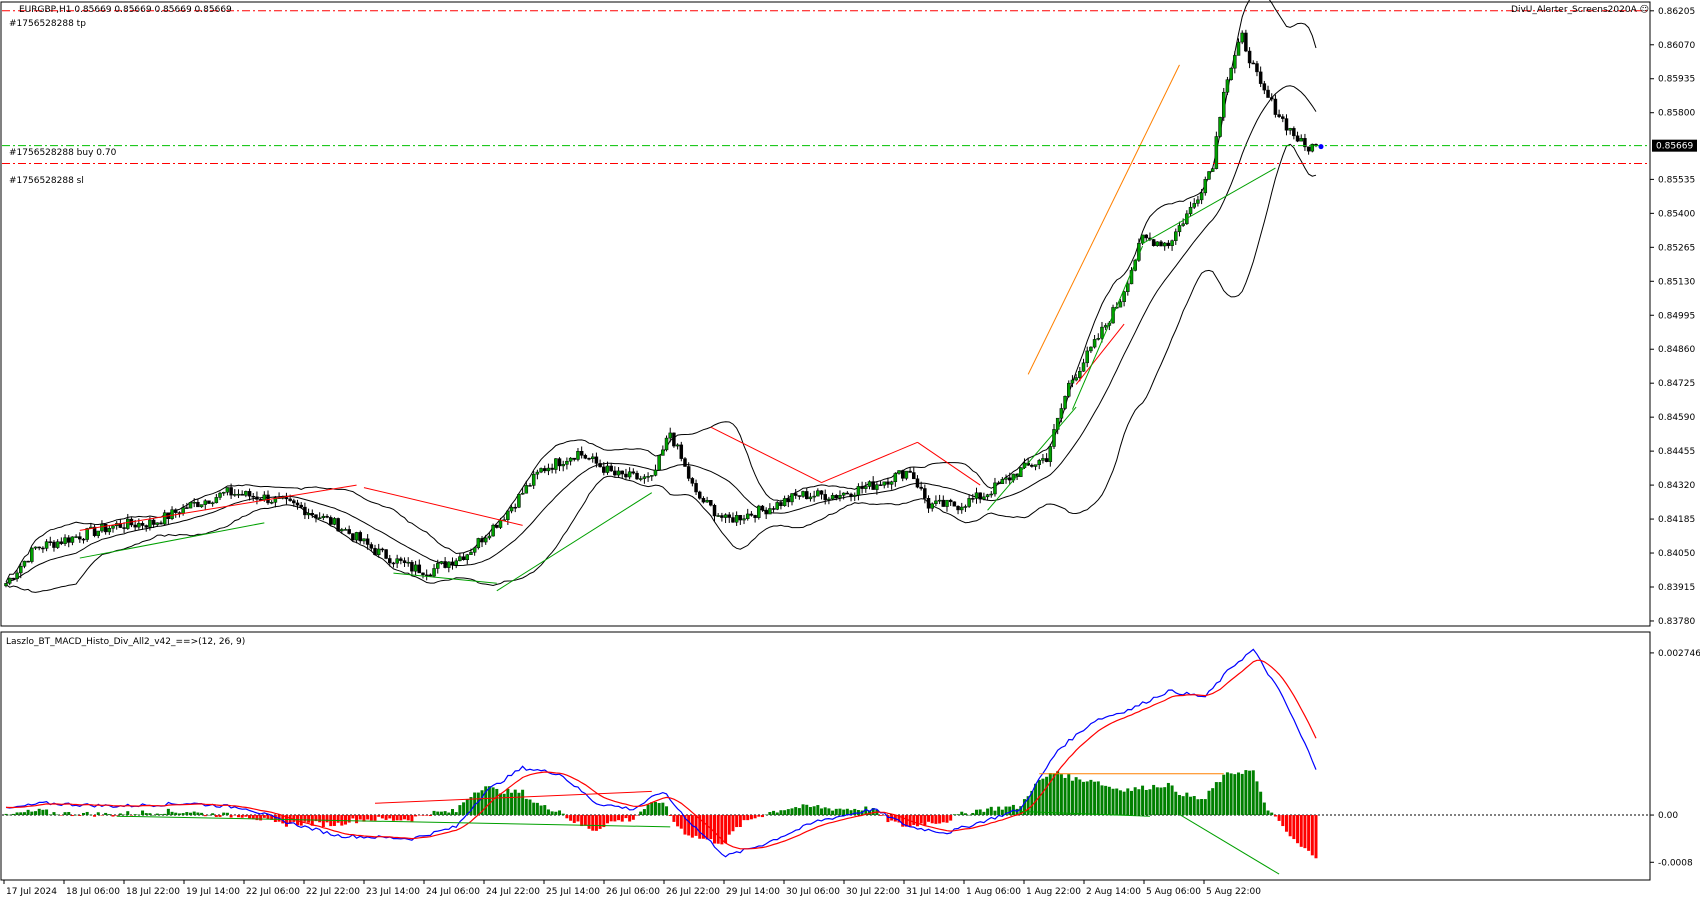 Image resolution: width=1700 pixels, height=900 pixels. Describe the element at coordinates (93, 892) in the screenshot. I see `time-tick-label: 18 Jul 06:00` at that location.